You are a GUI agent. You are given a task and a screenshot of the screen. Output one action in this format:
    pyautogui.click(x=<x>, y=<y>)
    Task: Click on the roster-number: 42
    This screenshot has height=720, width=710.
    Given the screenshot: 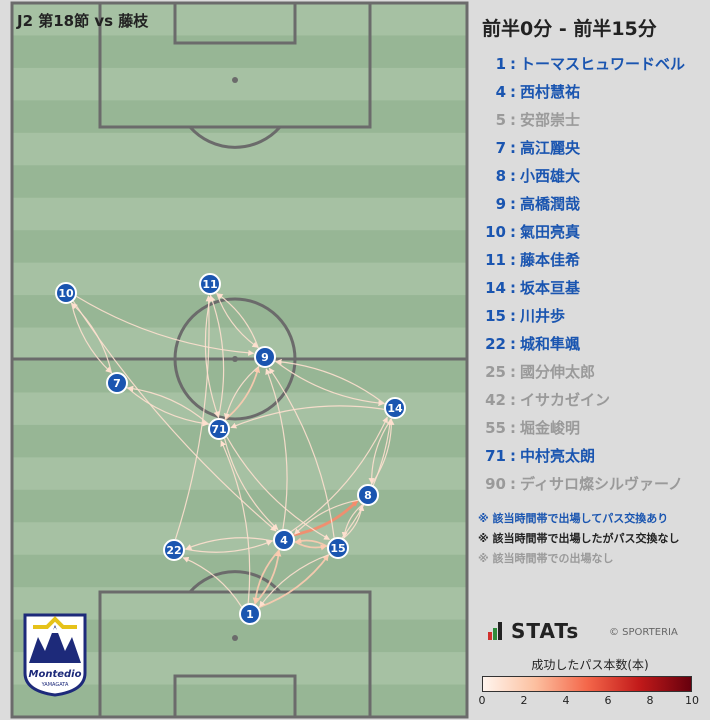 What is the action you would take?
    pyautogui.click(x=495, y=400)
    